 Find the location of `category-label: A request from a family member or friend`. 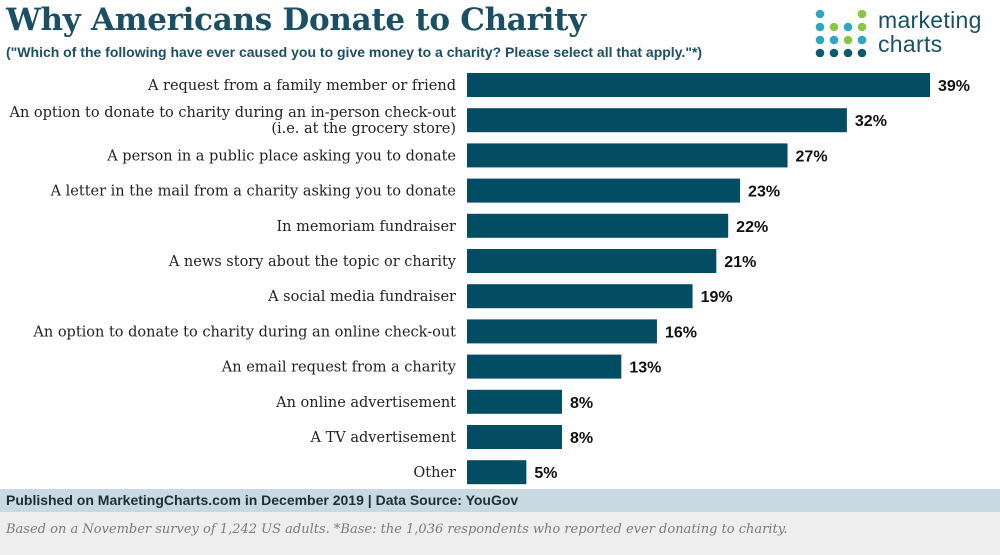

category-label: A request from a family member or friend is located at coordinates (301, 86).